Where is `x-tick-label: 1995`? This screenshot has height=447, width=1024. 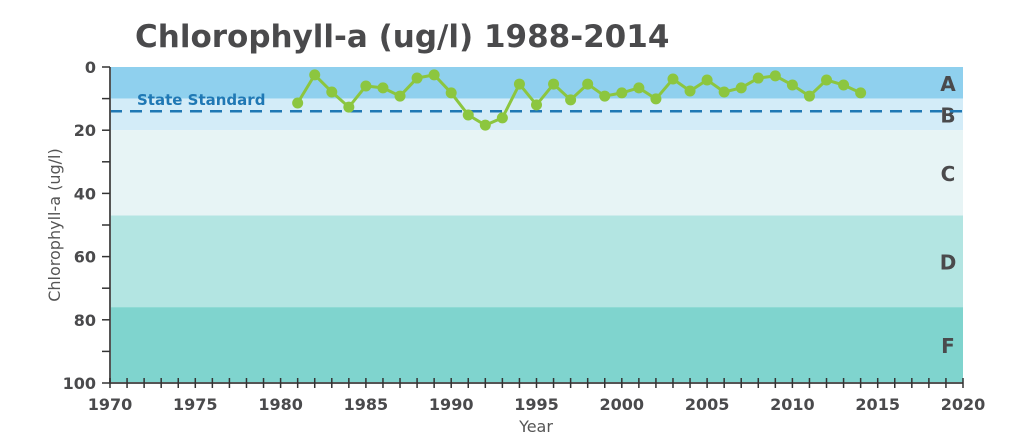
x-tick-label: 1995 is located at coordinates (536, 404).